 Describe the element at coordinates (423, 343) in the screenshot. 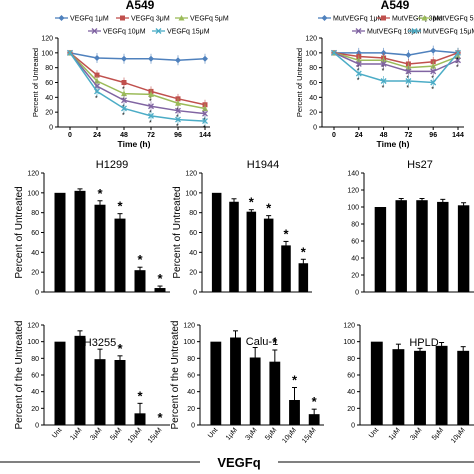

I see `chart-title: HPLD` at that location.